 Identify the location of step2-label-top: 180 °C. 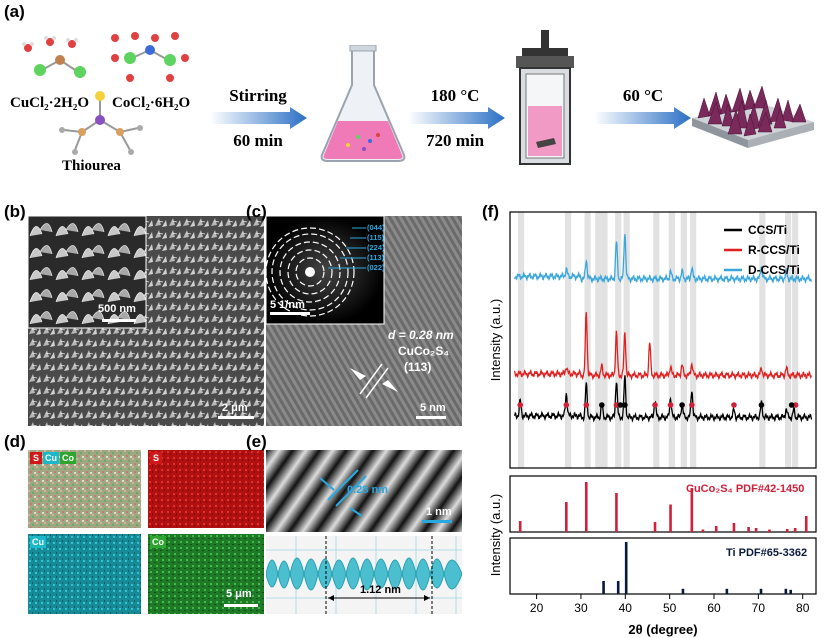
(455, 95).